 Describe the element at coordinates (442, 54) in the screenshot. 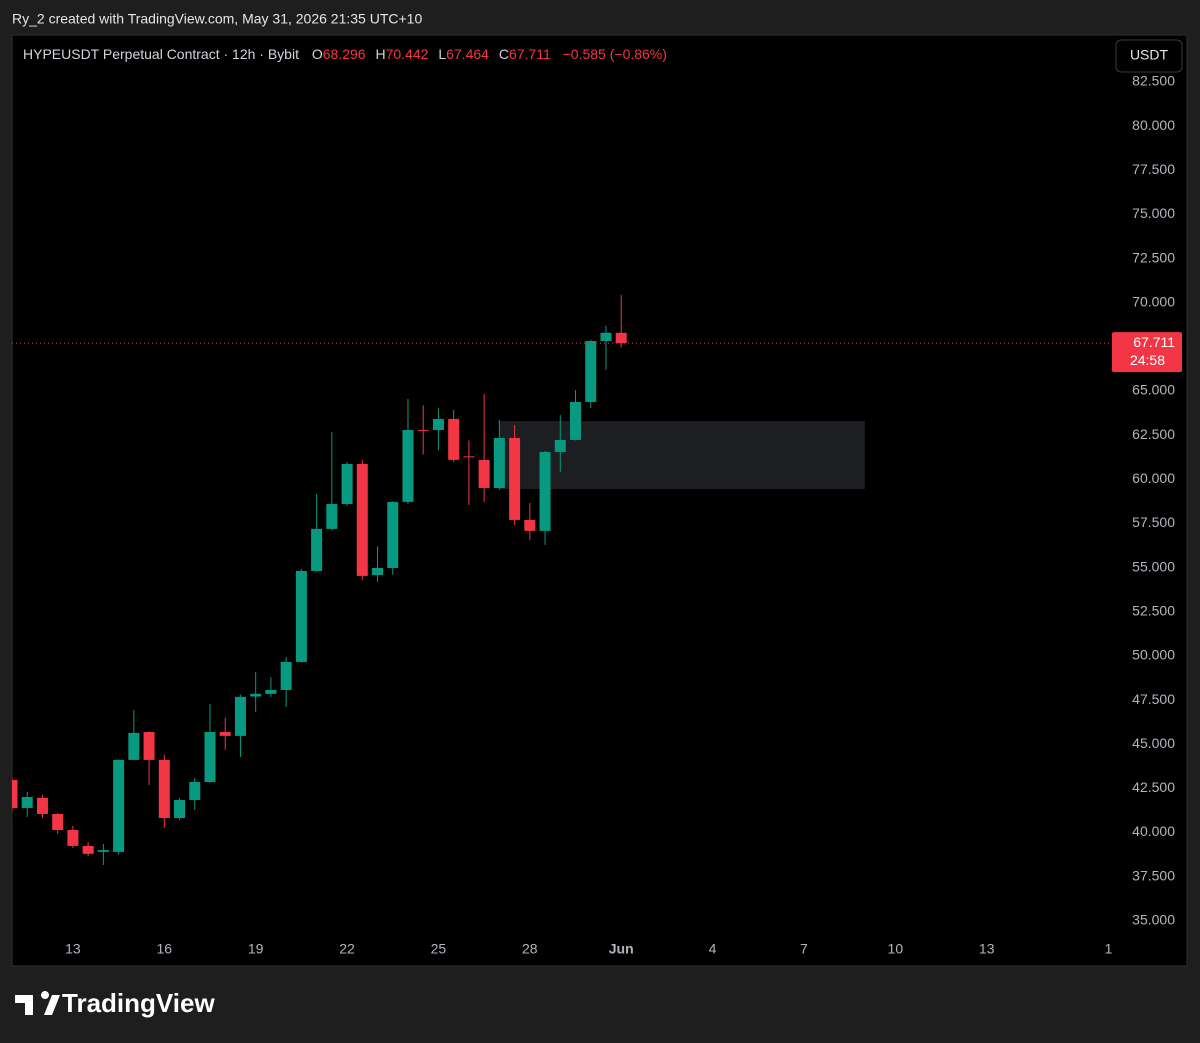

I see `ohlc-label: L` at that location.